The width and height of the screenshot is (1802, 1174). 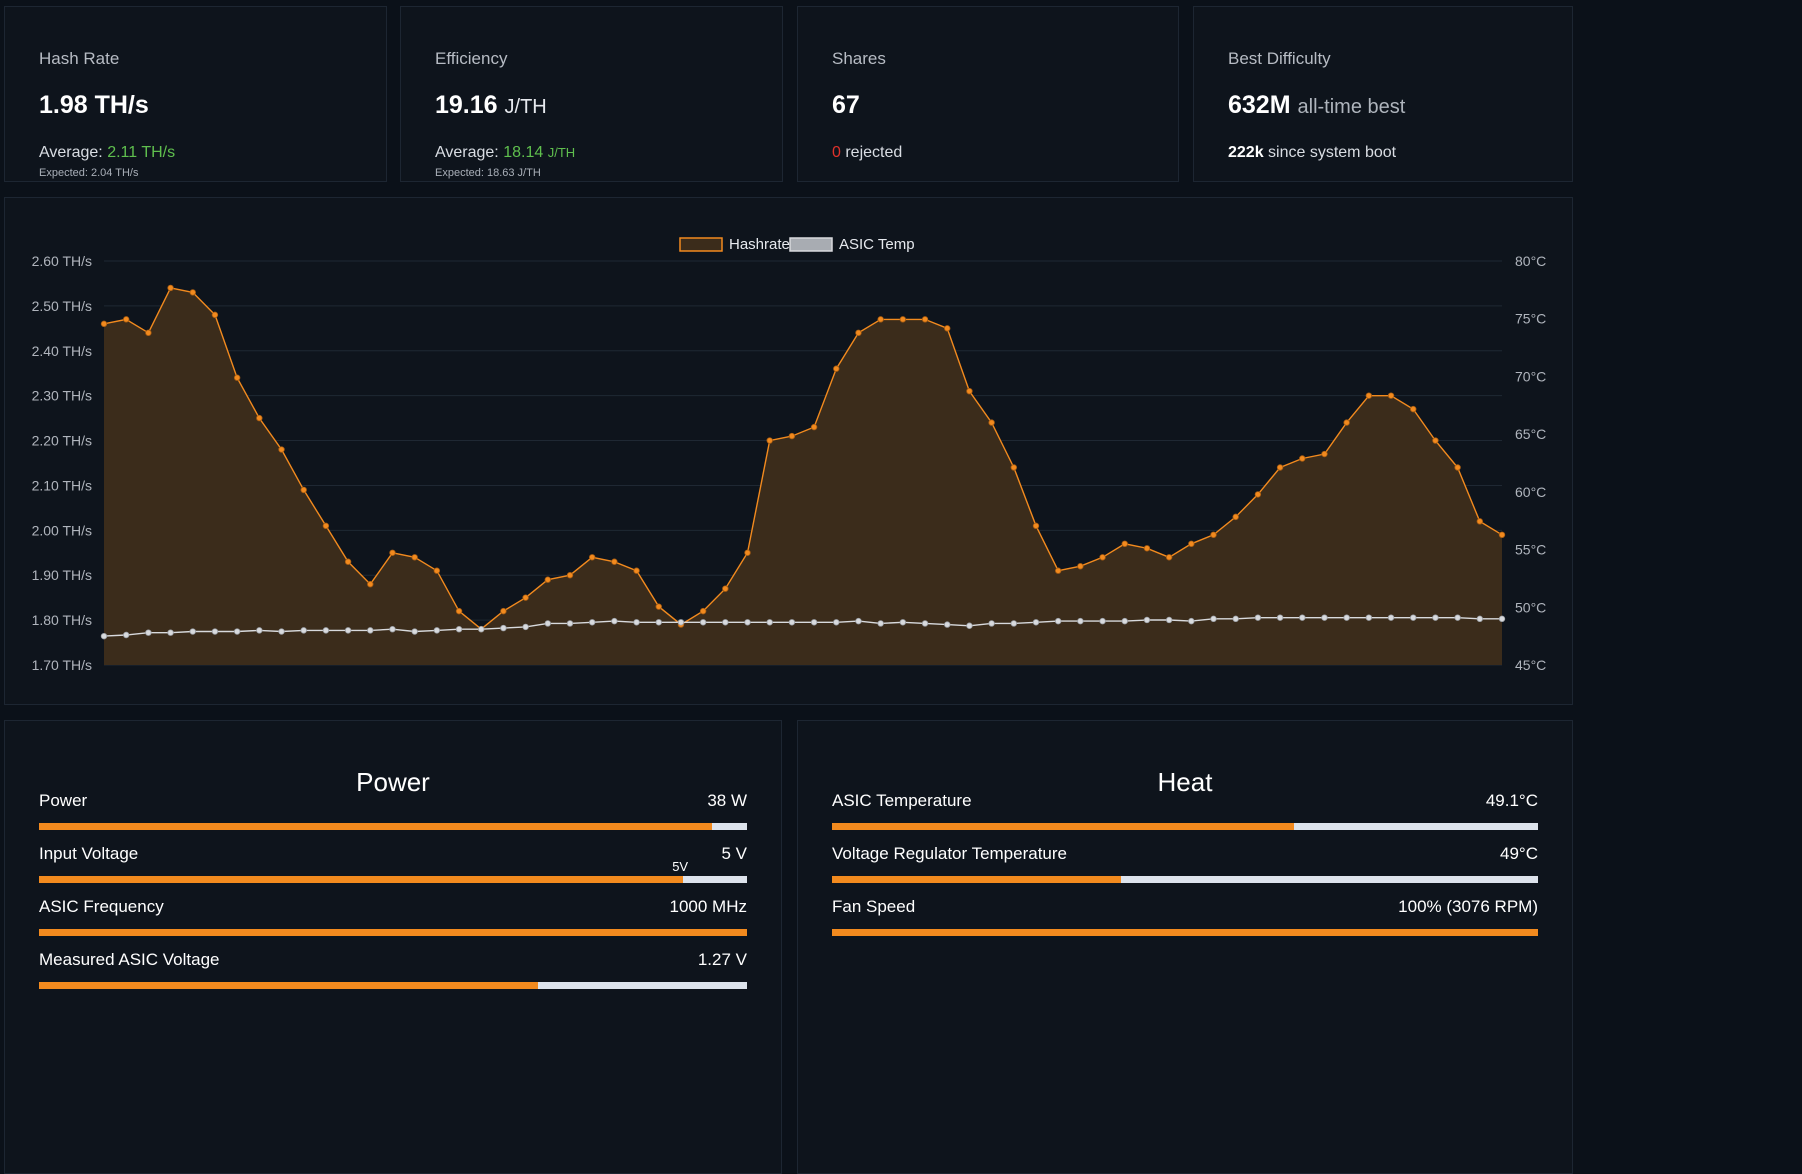 I want to click on legend-hashrate-swatch, so click(x=701, y=244).